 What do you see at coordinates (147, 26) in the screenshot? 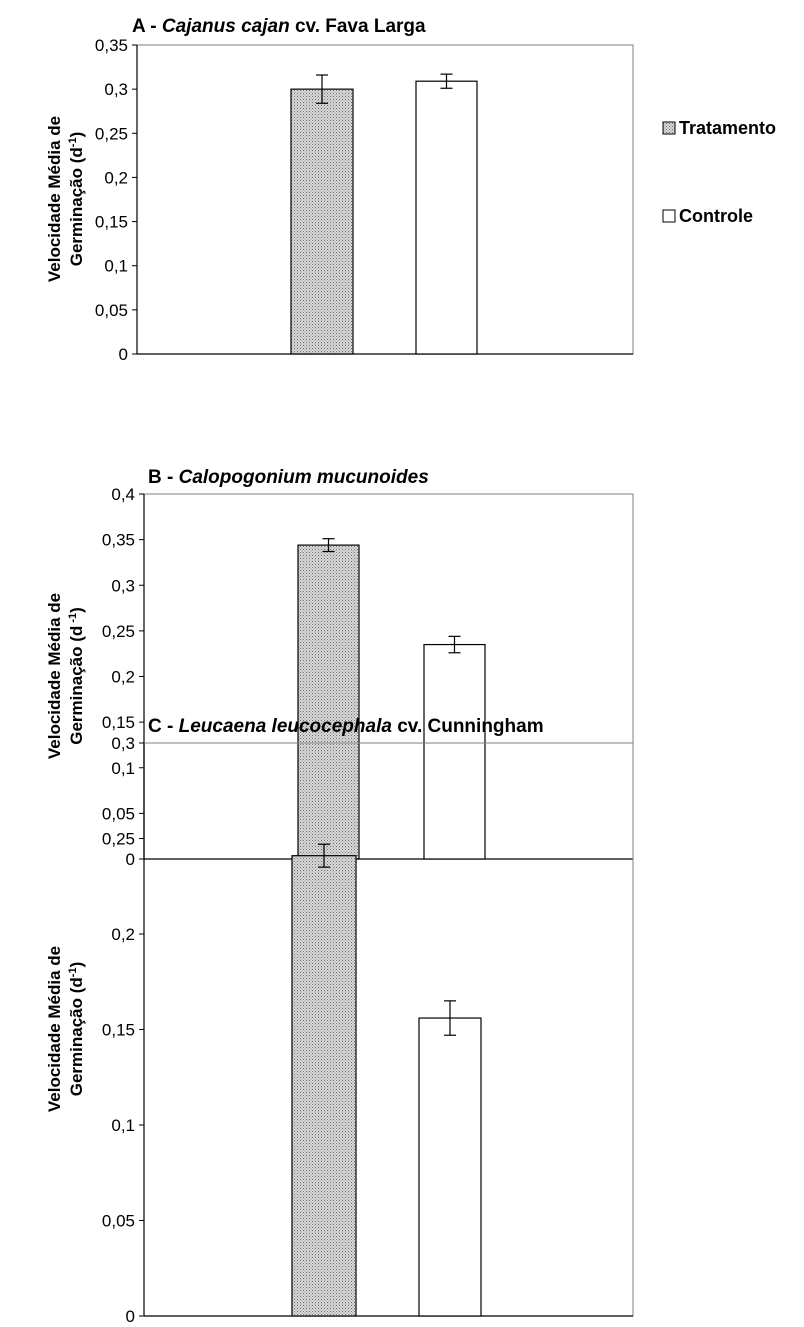
I see `chart-title-prefix: A -` at bounding box center [147, 26].